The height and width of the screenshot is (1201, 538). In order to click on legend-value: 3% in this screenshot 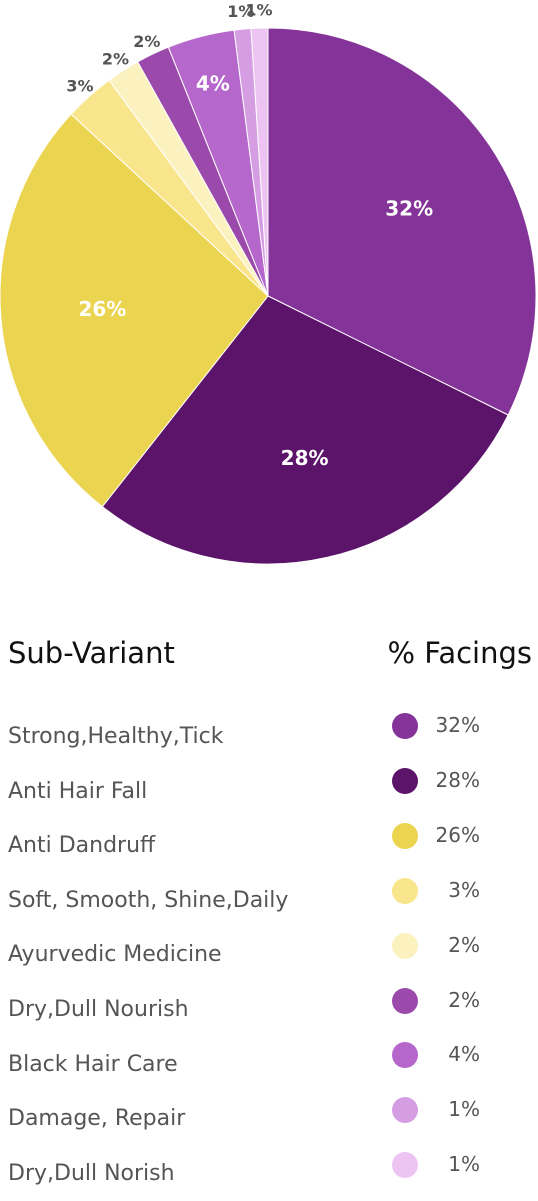, I will do `click(464, 889)`.